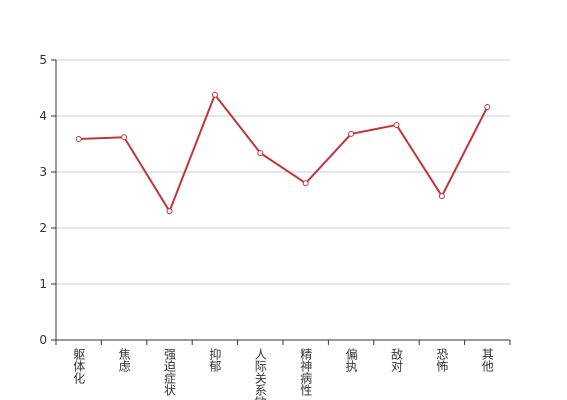 This screenshot has height=400, width=567. I want to click on y-tick-label: 3, so click(43, 172).